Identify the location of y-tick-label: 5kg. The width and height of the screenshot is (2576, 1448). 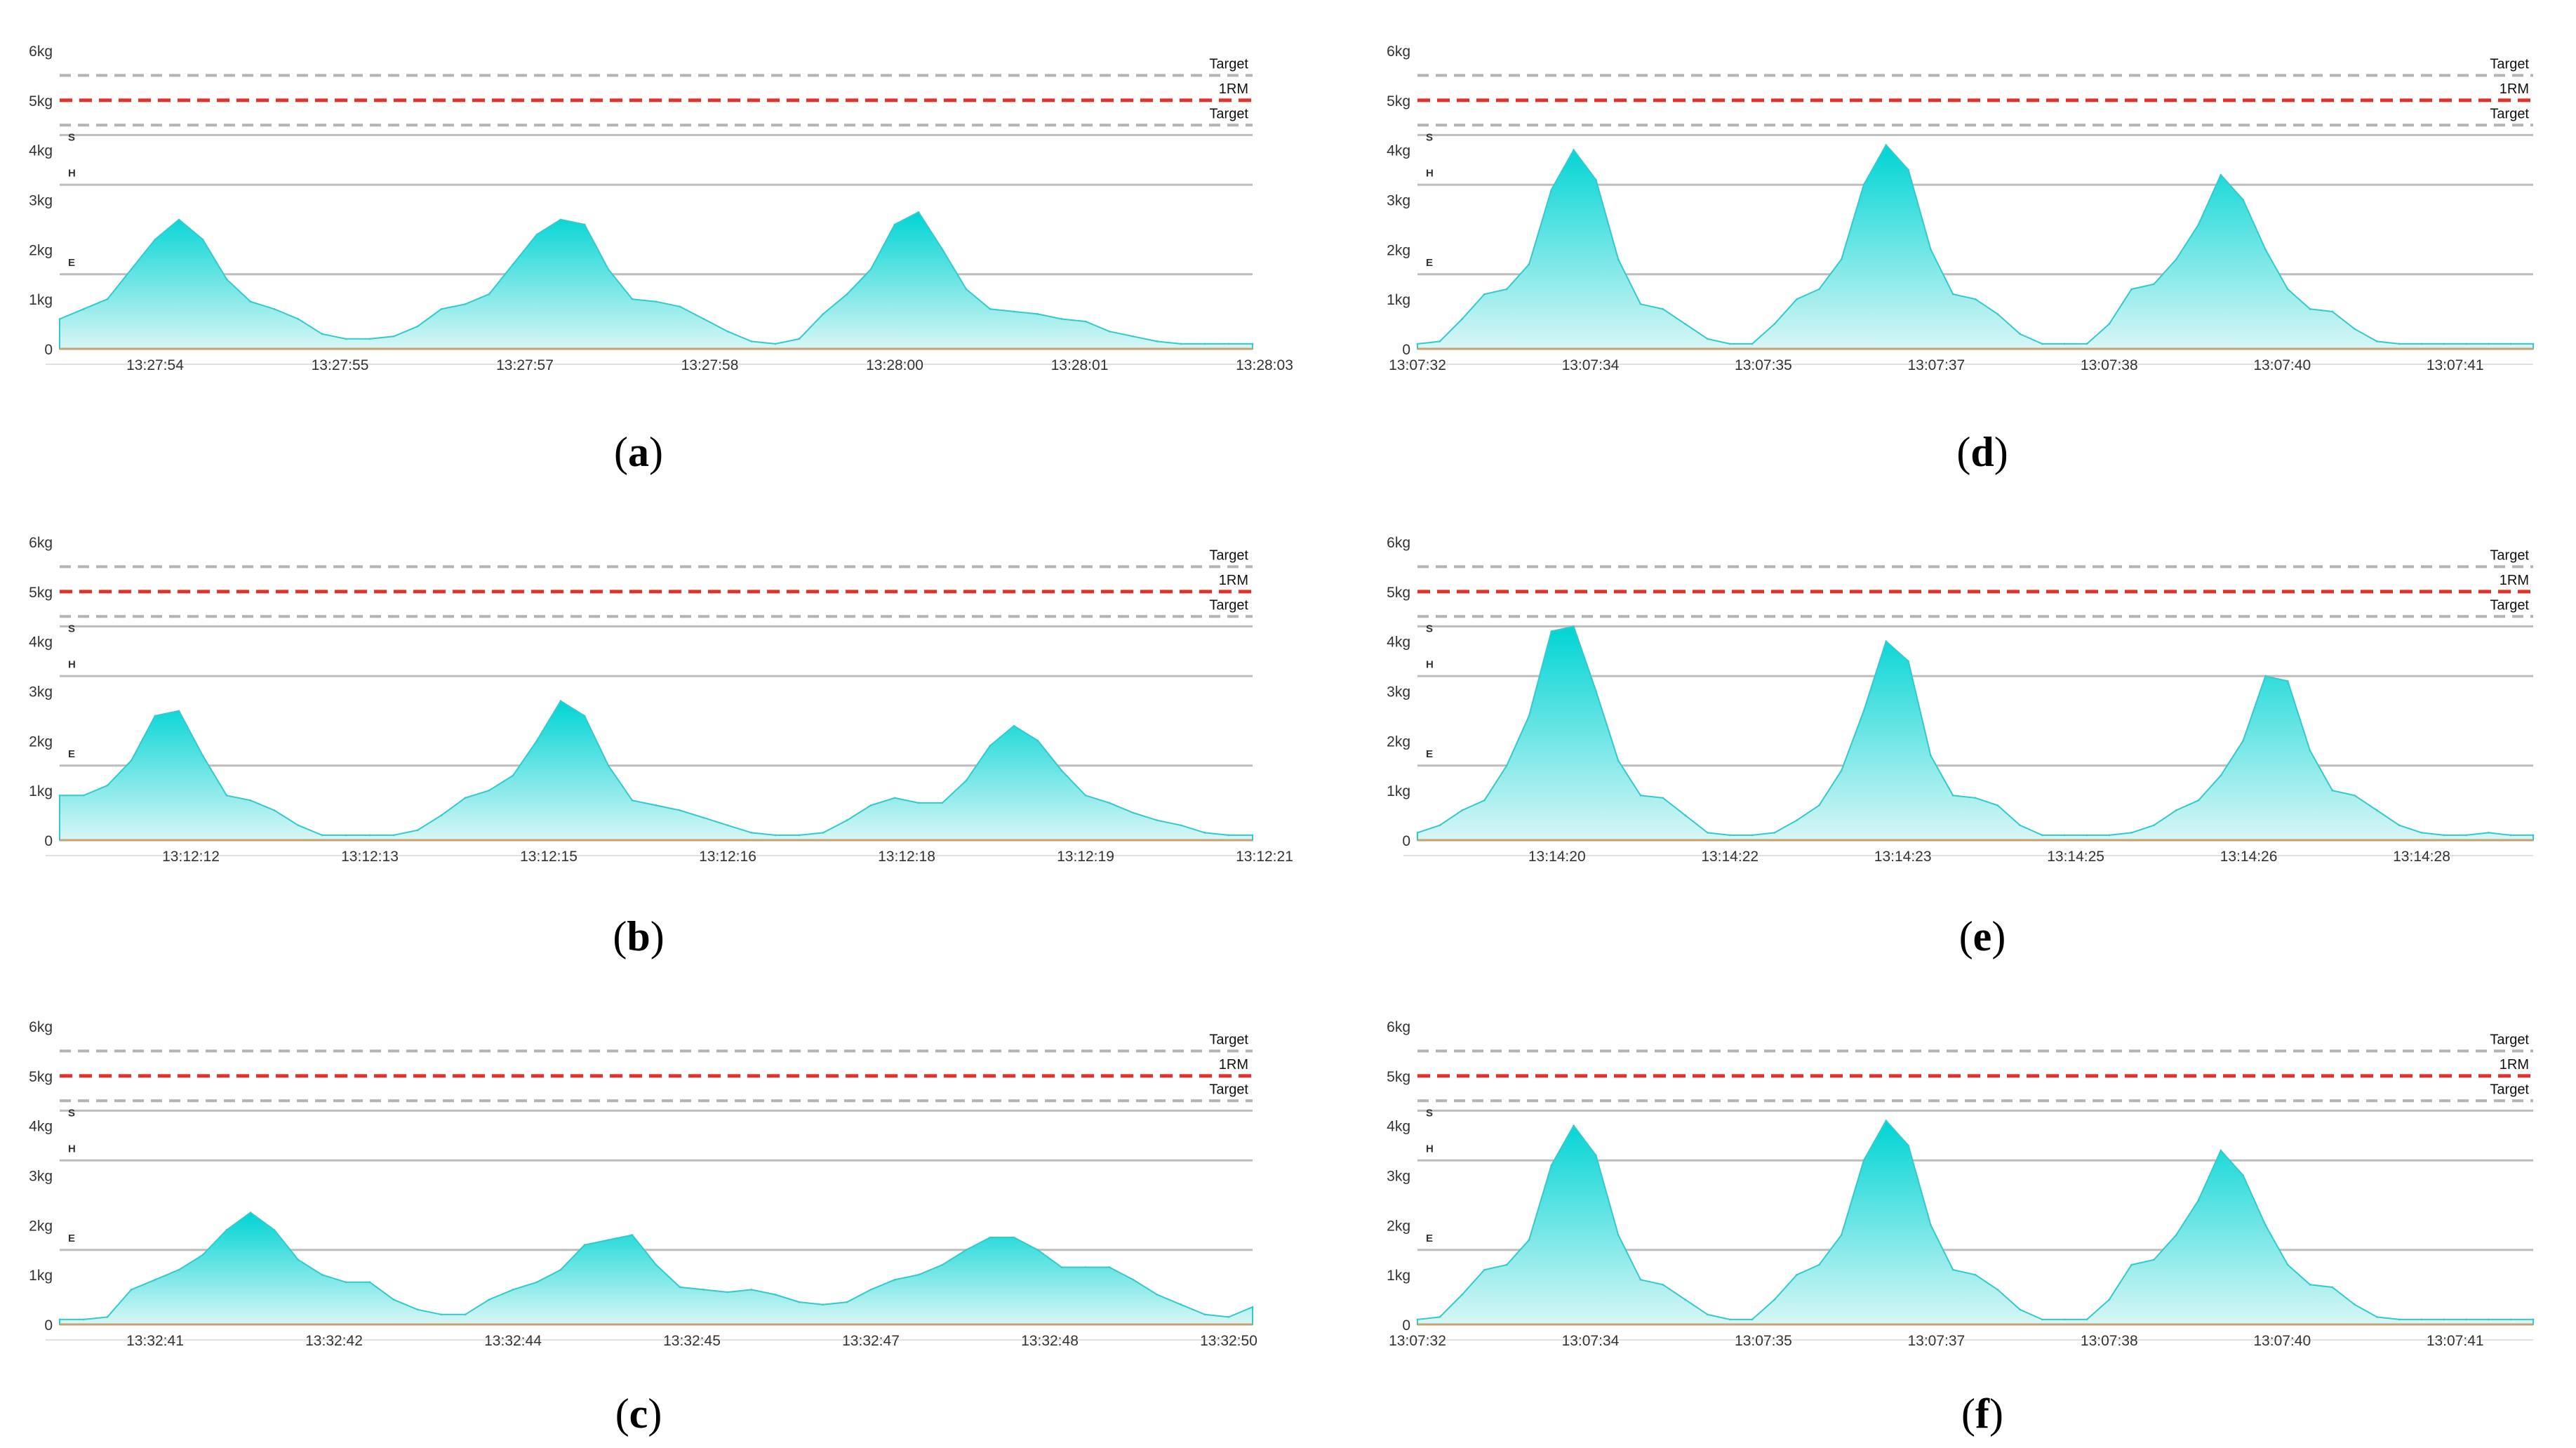
(1398, 593).